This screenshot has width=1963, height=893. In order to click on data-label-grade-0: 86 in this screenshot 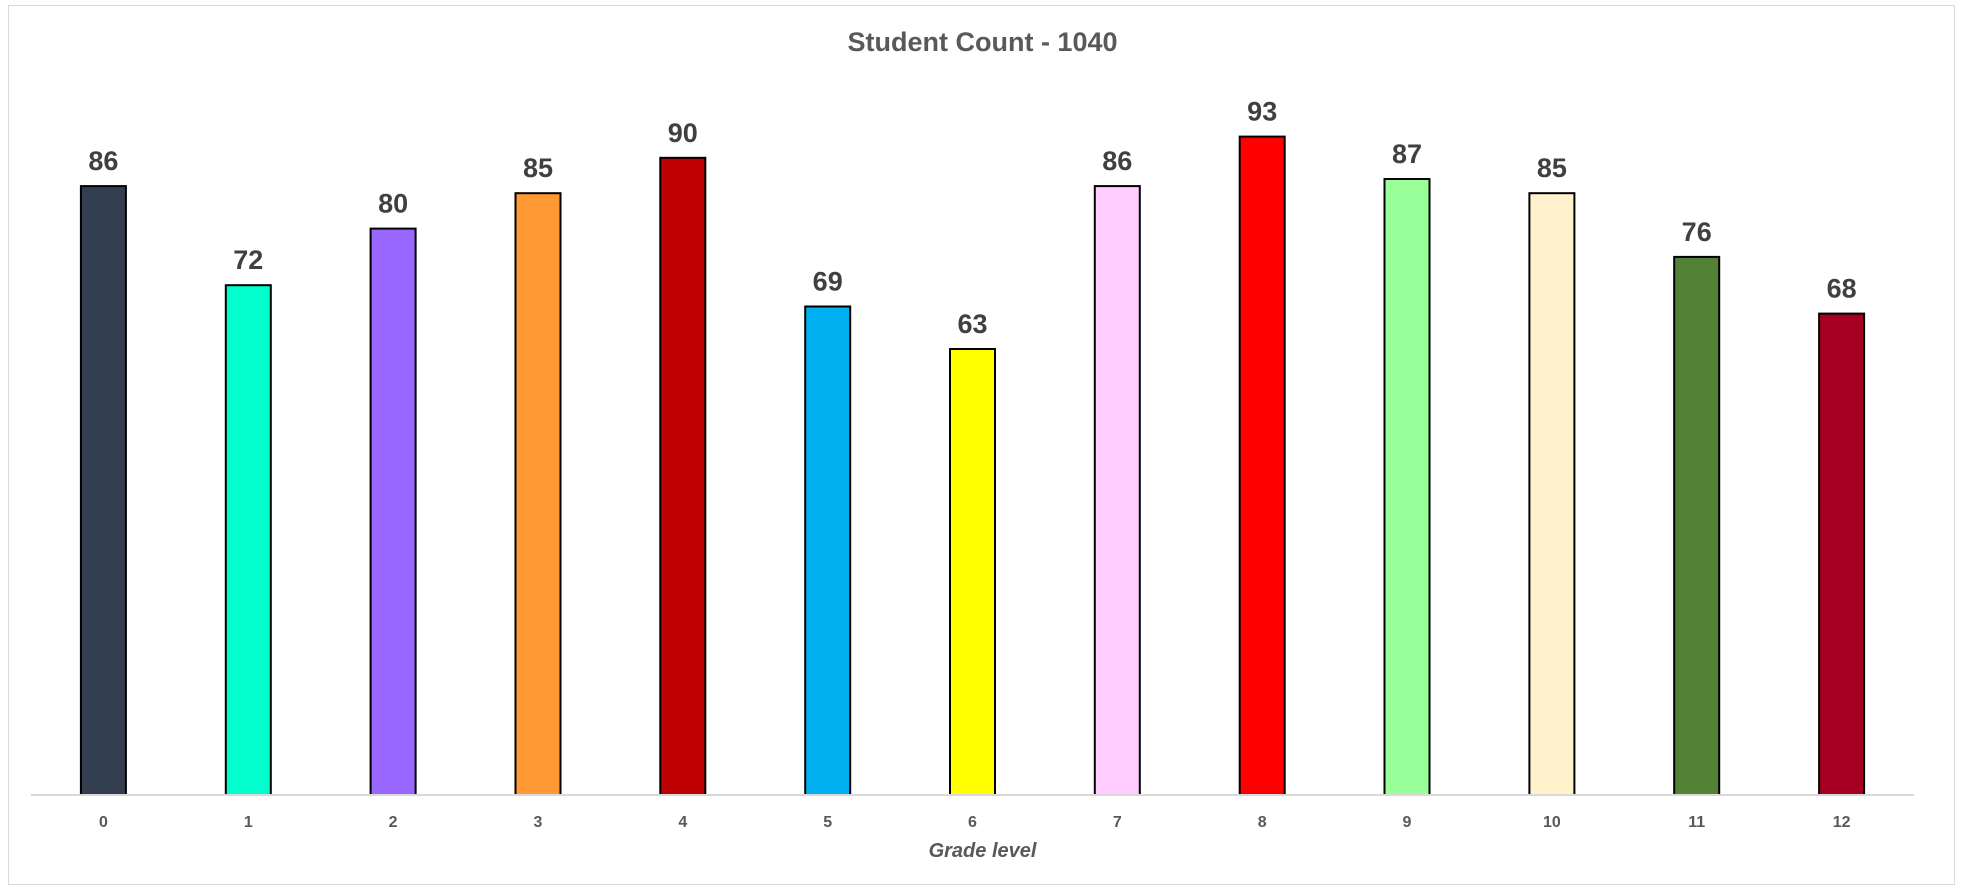, I will do `click(103, 161)`.